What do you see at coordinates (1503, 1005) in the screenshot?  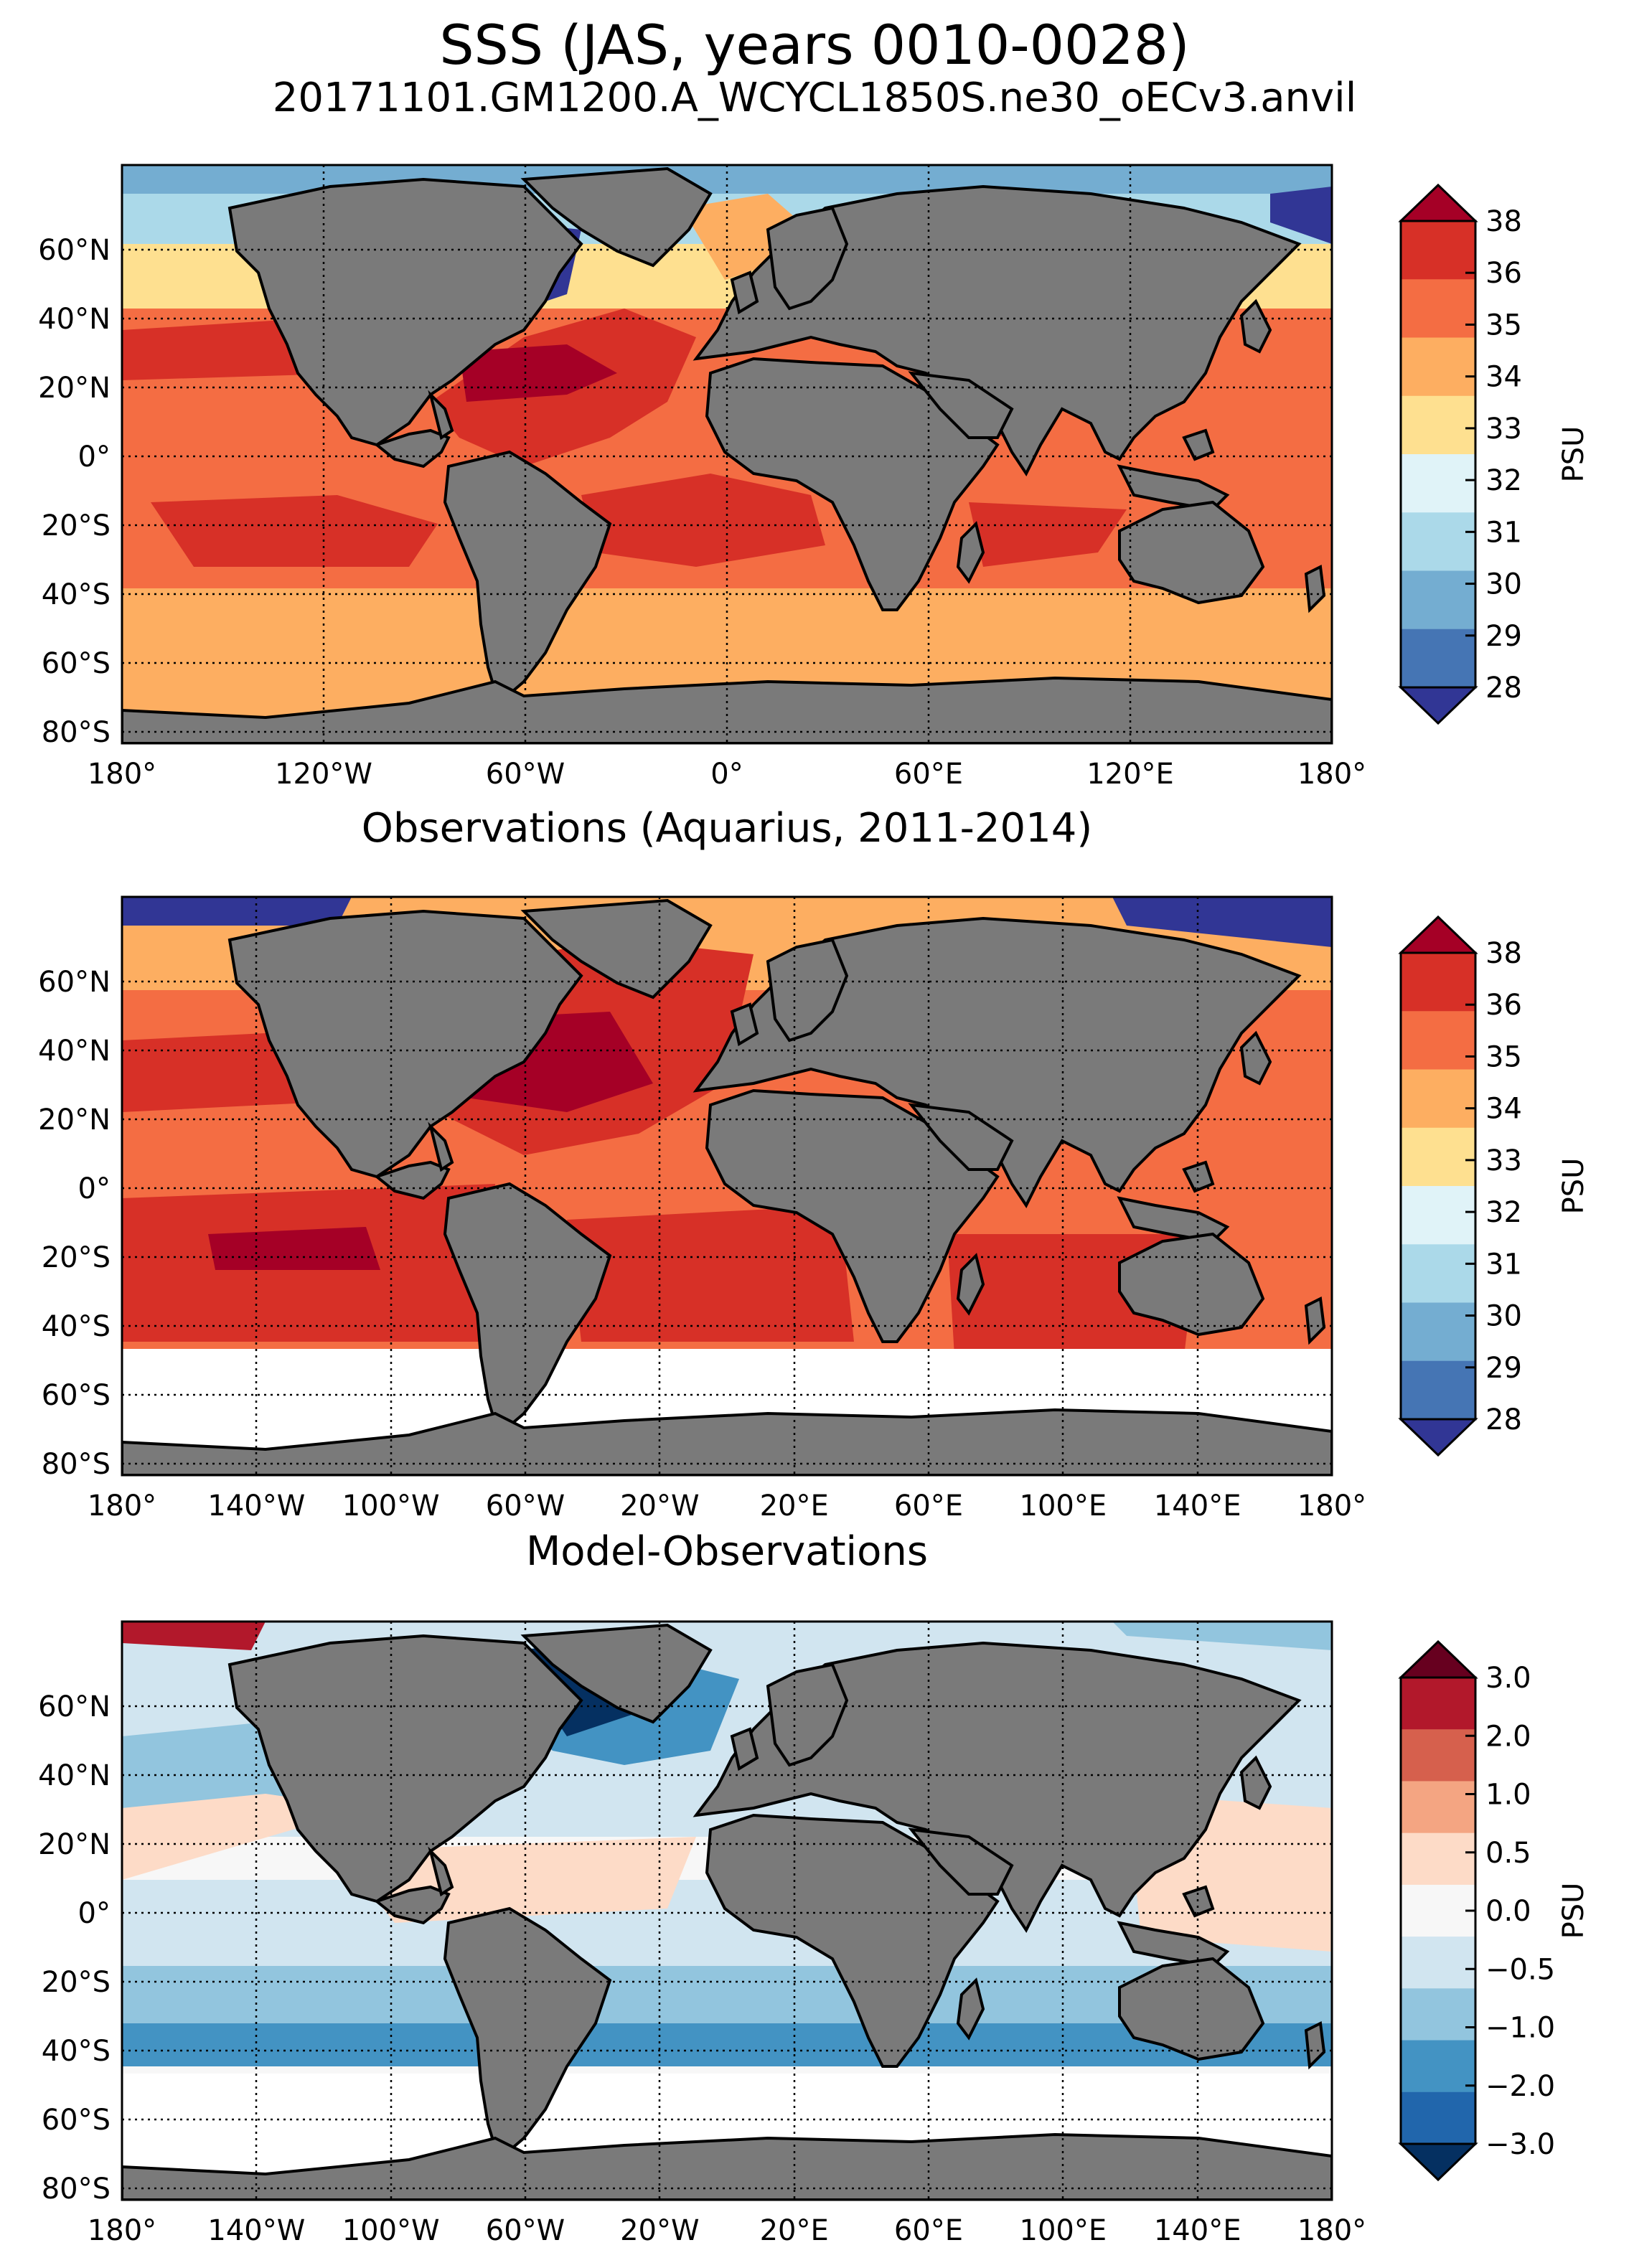 I see `obs-colorbar-tick-label: 36` at bounding box center [1503, 1005].